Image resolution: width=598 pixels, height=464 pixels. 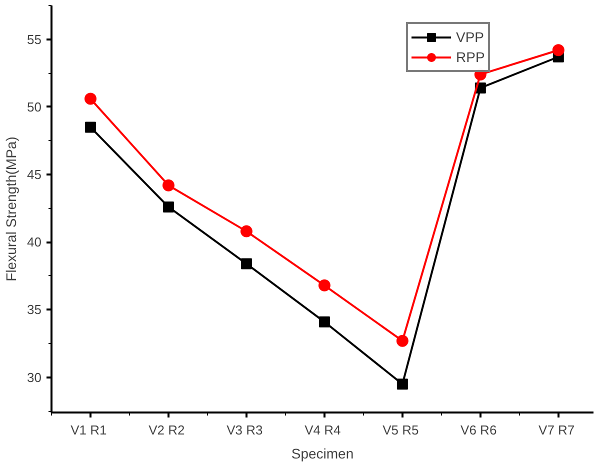 What do you see at coordinates (322, 454) in the screenshot?
I see `x-axis-title: Specimen` at bounding box center [322, 454].